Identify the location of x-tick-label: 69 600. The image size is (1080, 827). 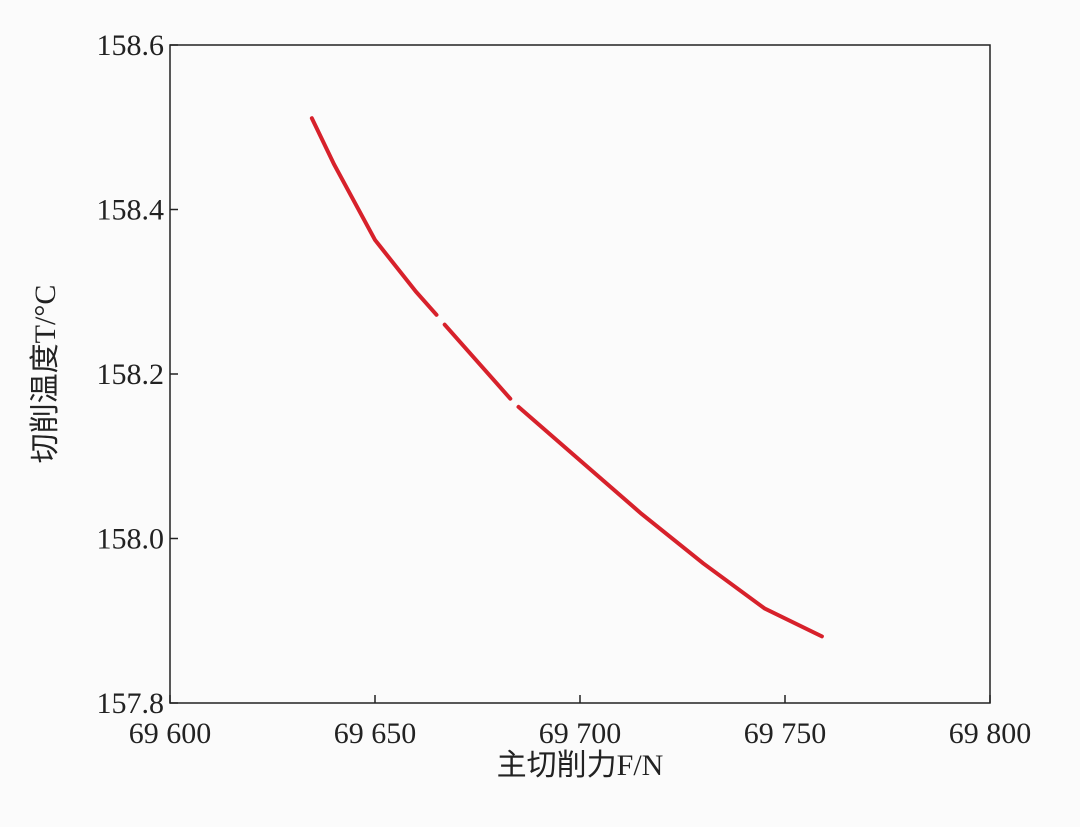
(170, 733).